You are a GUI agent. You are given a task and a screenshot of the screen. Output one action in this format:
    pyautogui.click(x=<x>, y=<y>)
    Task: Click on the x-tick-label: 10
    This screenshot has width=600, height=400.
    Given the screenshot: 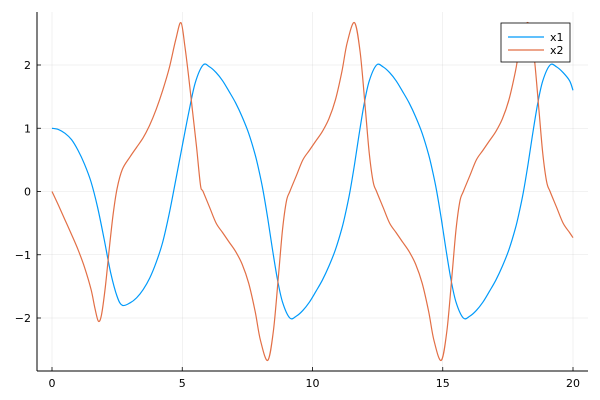 What is the action you would take?
    pyautogui.click(x=313, y=383)
    